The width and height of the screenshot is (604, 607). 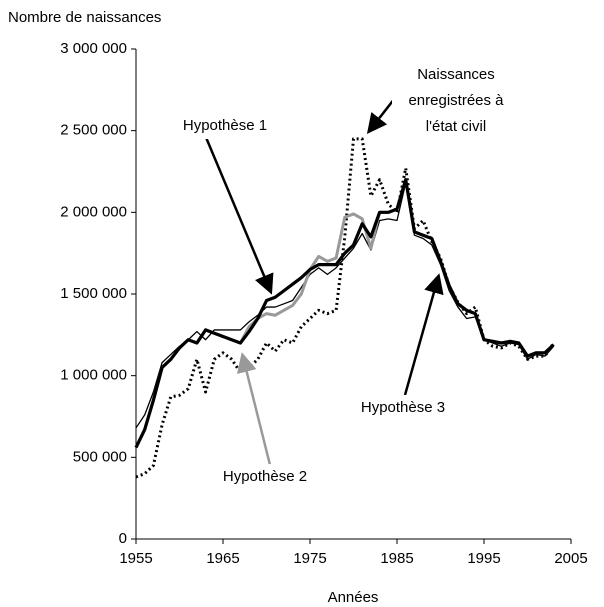 I want to click on series-label: Naissances enregistrées à l'état civil, so click(x=456, y=101).